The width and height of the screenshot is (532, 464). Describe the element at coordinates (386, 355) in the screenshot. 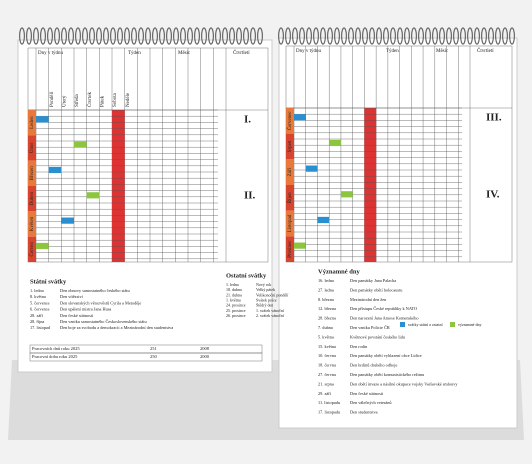

I see `item-text: Den památky obětí vyhlazení obce Lidice` at that location.